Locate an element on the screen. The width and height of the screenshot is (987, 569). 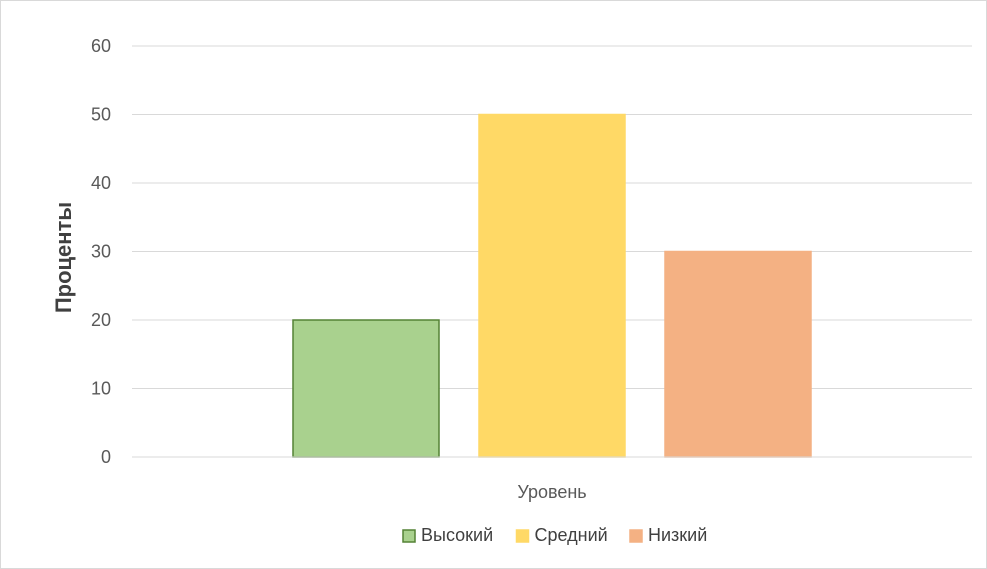
y-axis-tick-labels: 0 10 20 30 40 50 60 is located at coordinates (101, 251).